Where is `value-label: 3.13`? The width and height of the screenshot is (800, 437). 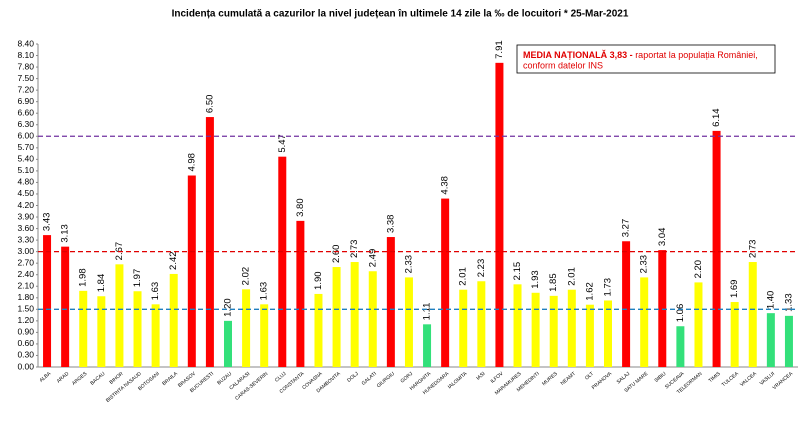 value-label: 3.13 is located at coordinates (65, 233).